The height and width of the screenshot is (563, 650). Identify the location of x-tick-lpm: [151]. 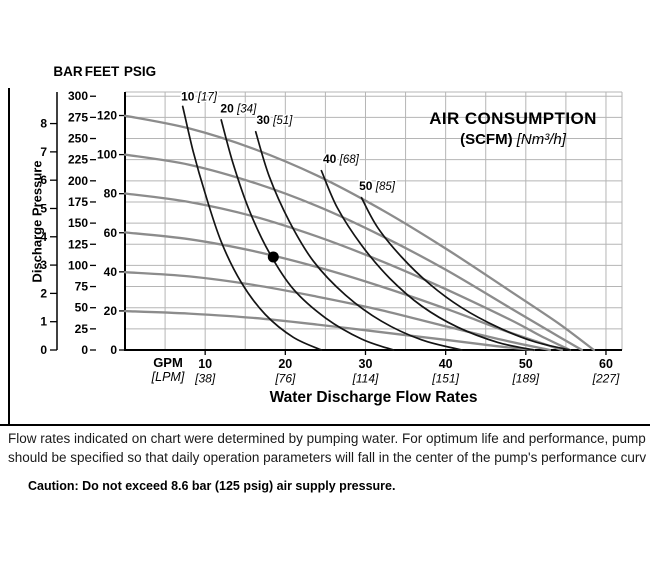
(445, 379).